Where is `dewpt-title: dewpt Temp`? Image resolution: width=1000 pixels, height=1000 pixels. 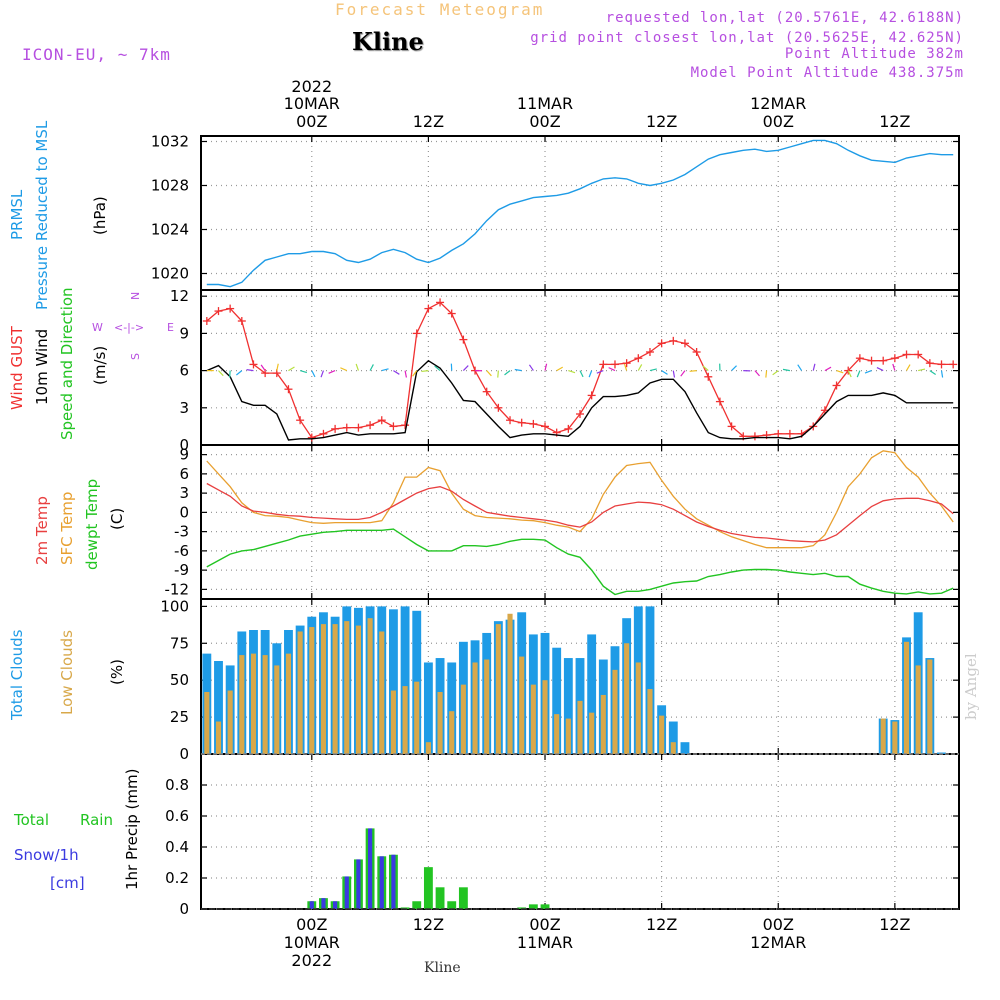
dewpt-title: dewpt Temp is located at coordinates (92, 524).